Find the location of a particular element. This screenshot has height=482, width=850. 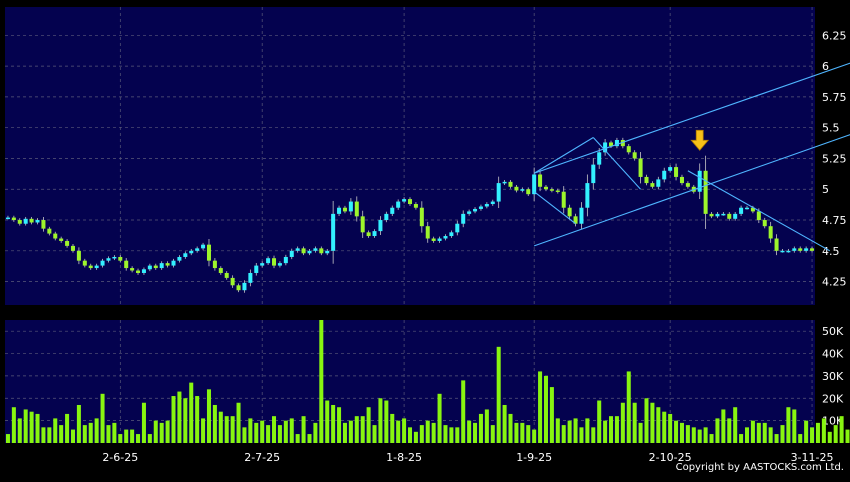

date-tick-label: 1-9-25 is located at coordinates (534, 457).